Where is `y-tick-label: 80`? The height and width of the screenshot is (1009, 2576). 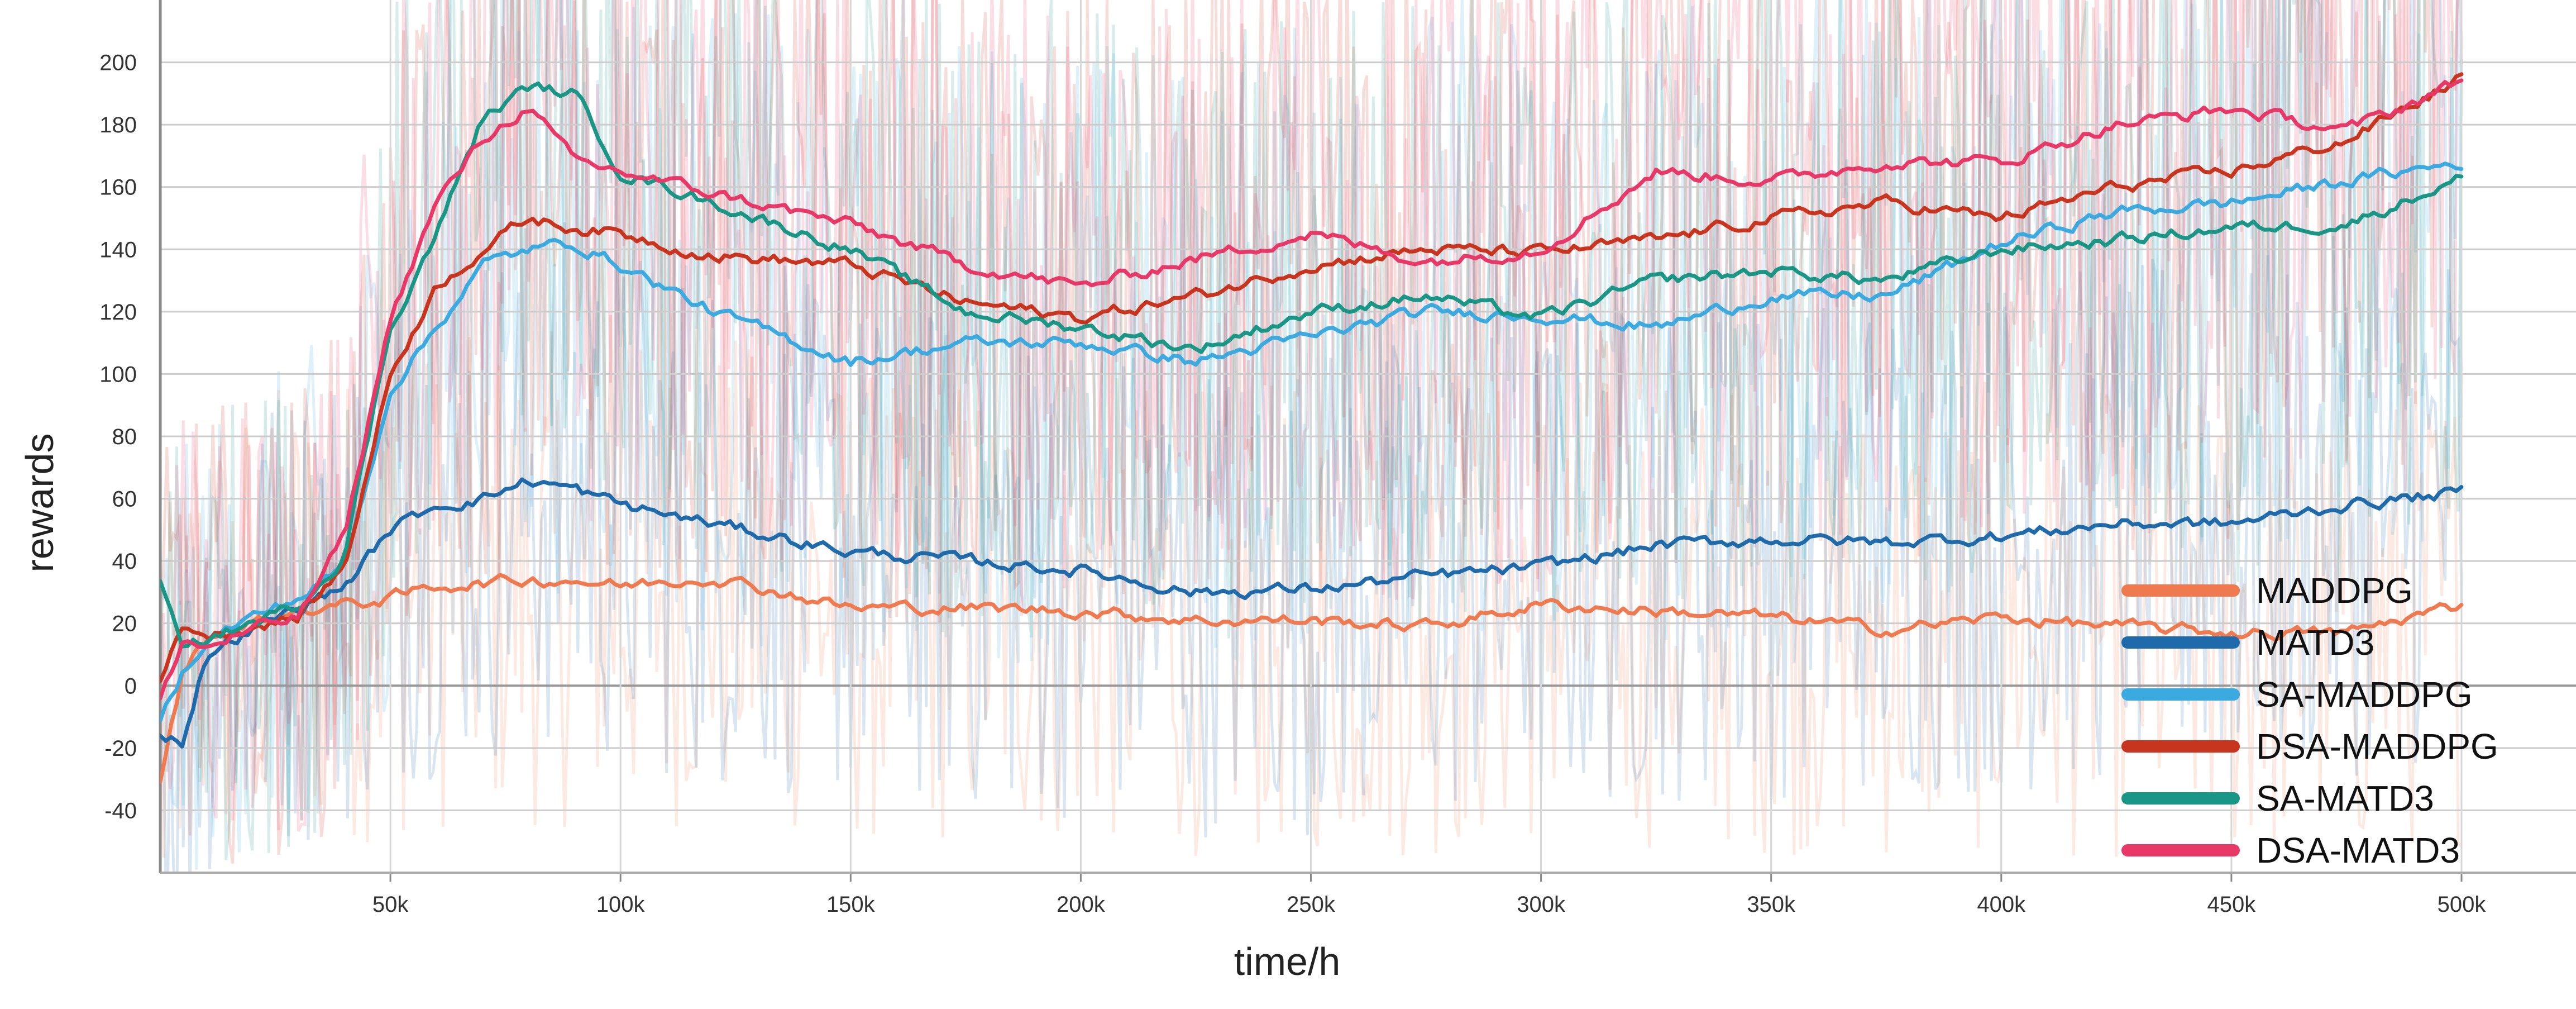 y-tick-label: 80 is located at coordinates (125, 437).